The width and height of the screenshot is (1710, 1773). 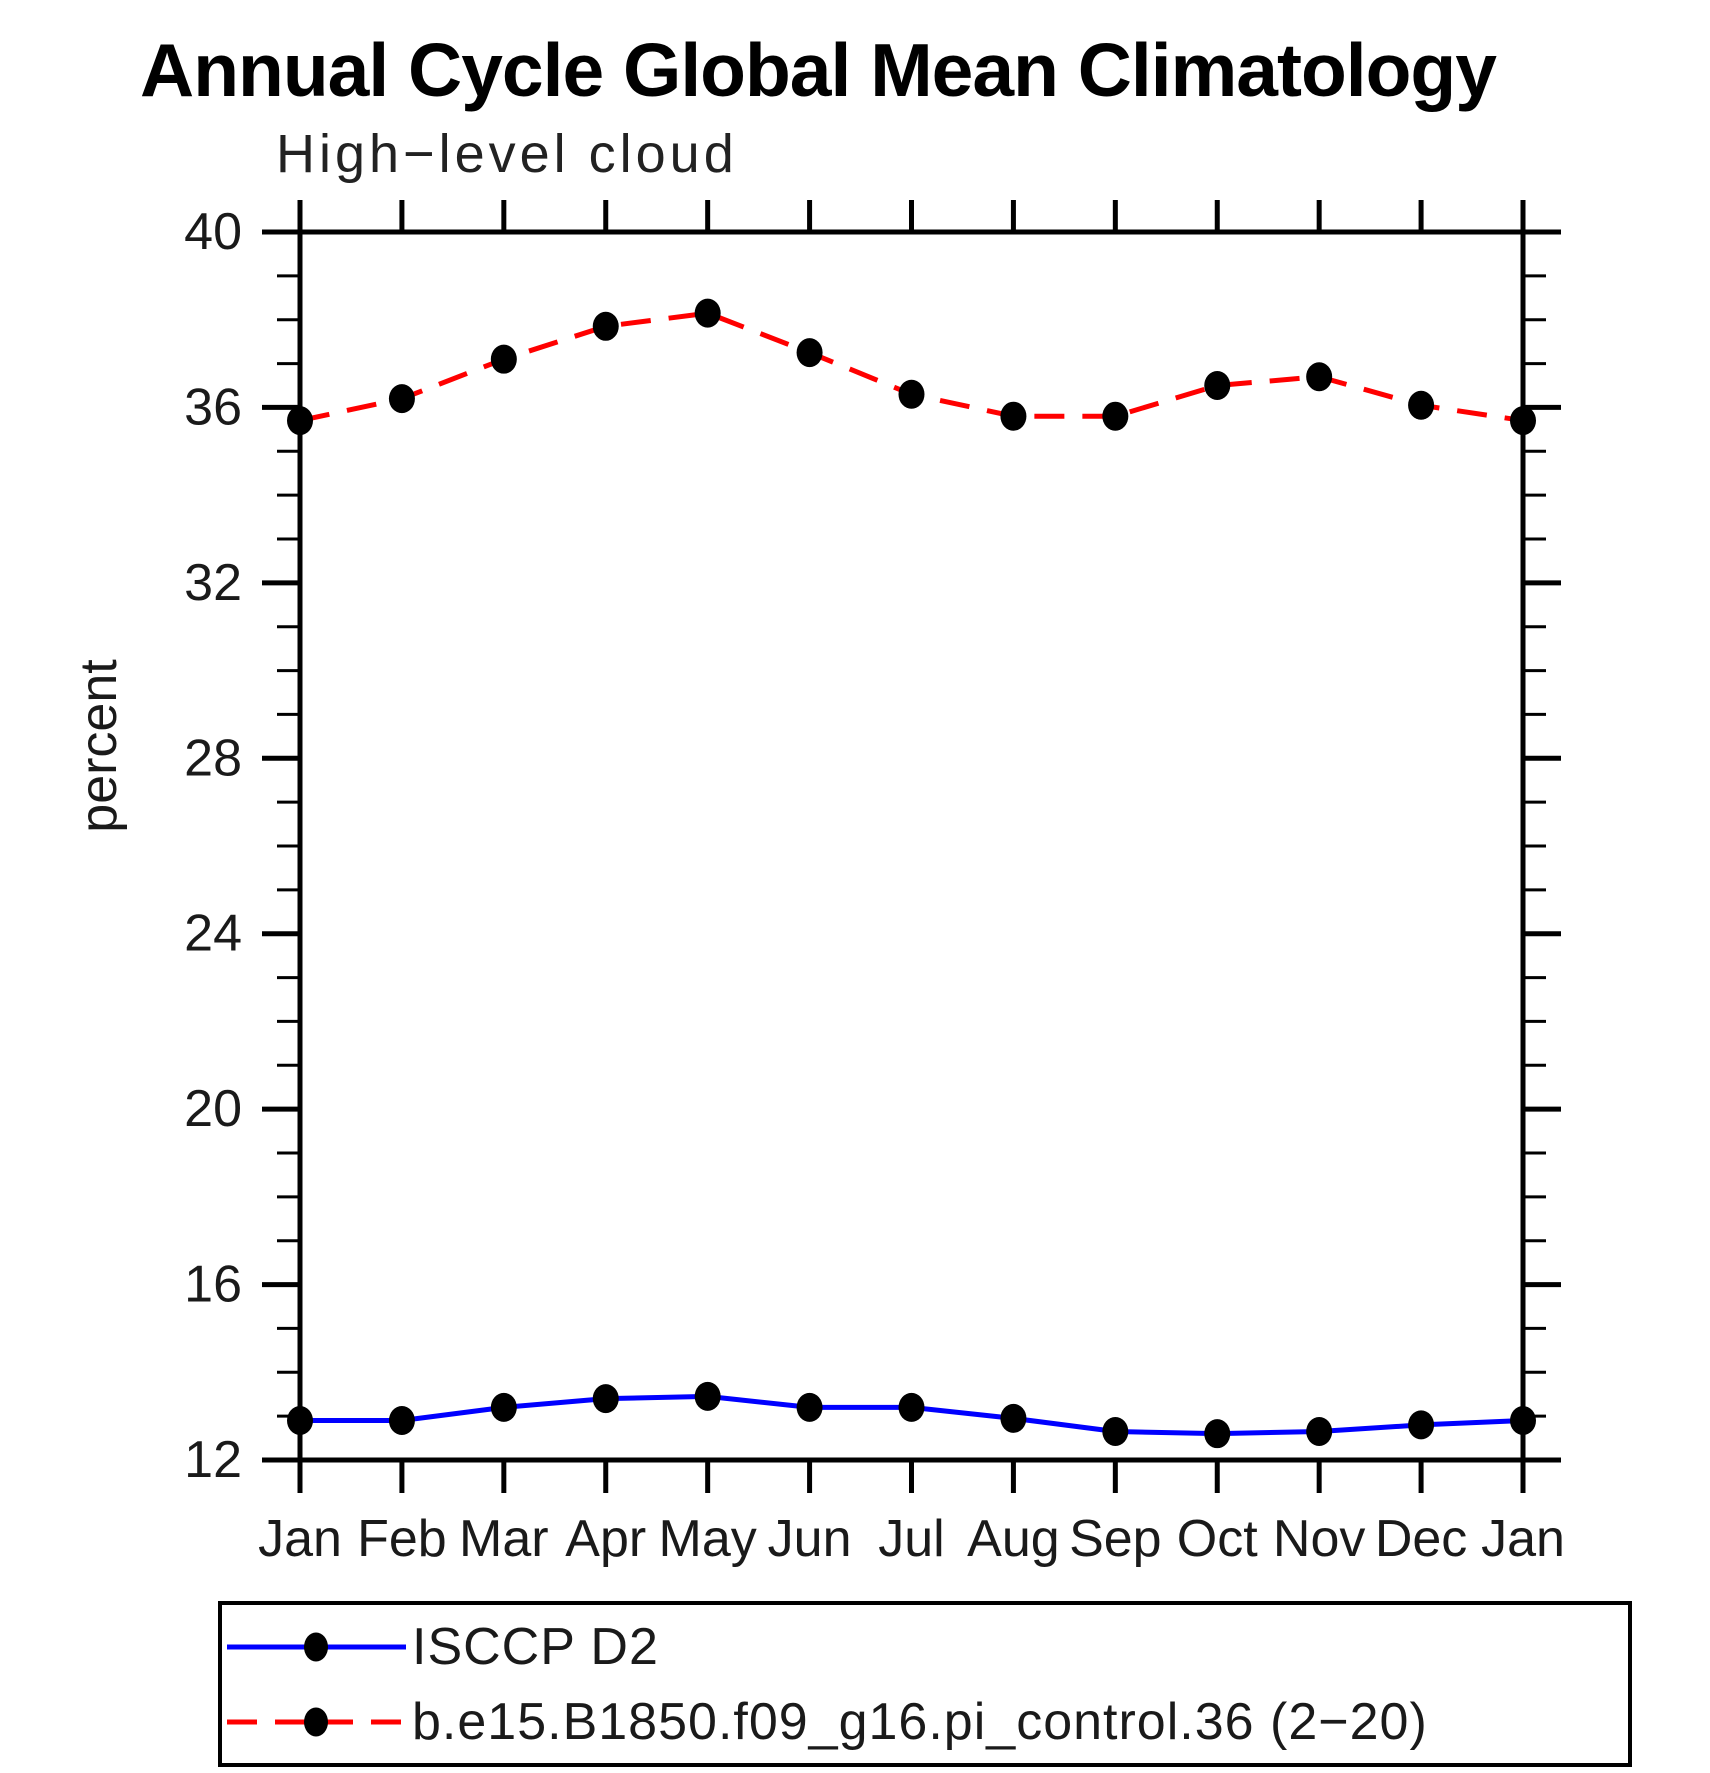 What do you see at coordinates (920, 1722) in the screenshot?
I see `legend-label-model: b.e15.B1850.f09_g16.pi_control.36 (2−20)` at bounding box center [920, 1722].